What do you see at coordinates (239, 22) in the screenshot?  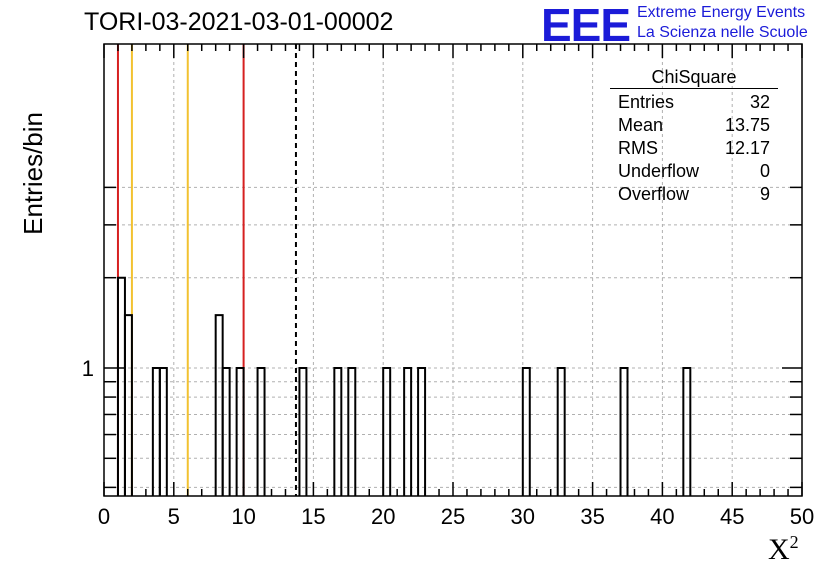 I see `chart-title: TORI-03-2021-03-01-00002` at bounding box center [239, 22].